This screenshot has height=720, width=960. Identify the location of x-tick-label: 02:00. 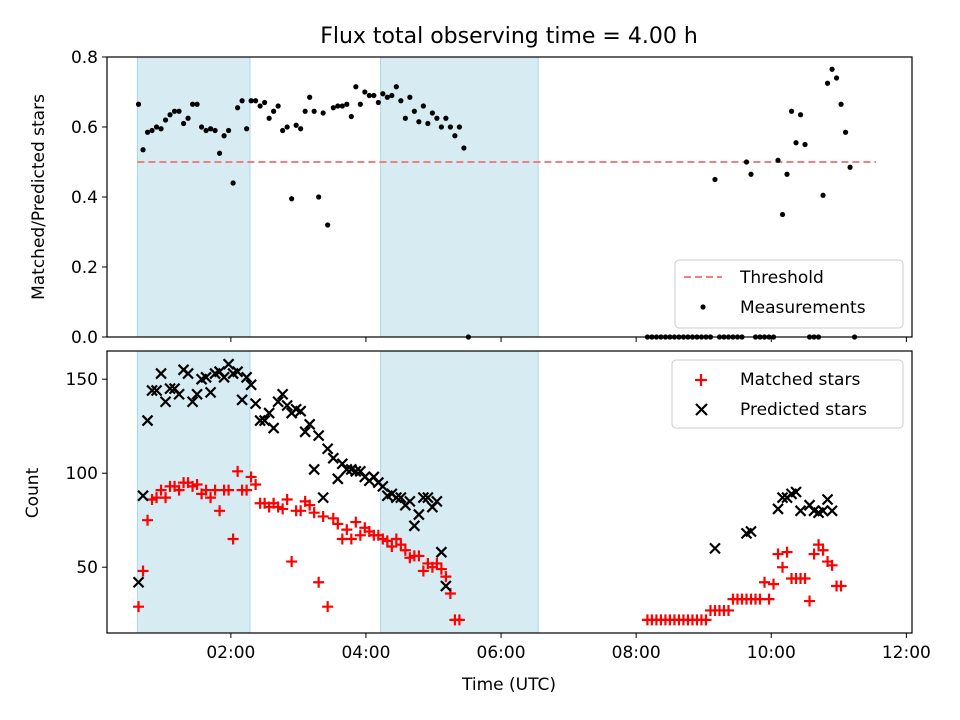
(230, 653).